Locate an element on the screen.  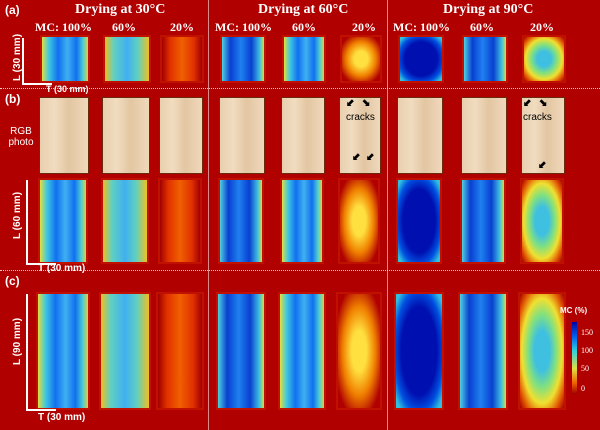
colorbar is located at coordinates (574, 358).